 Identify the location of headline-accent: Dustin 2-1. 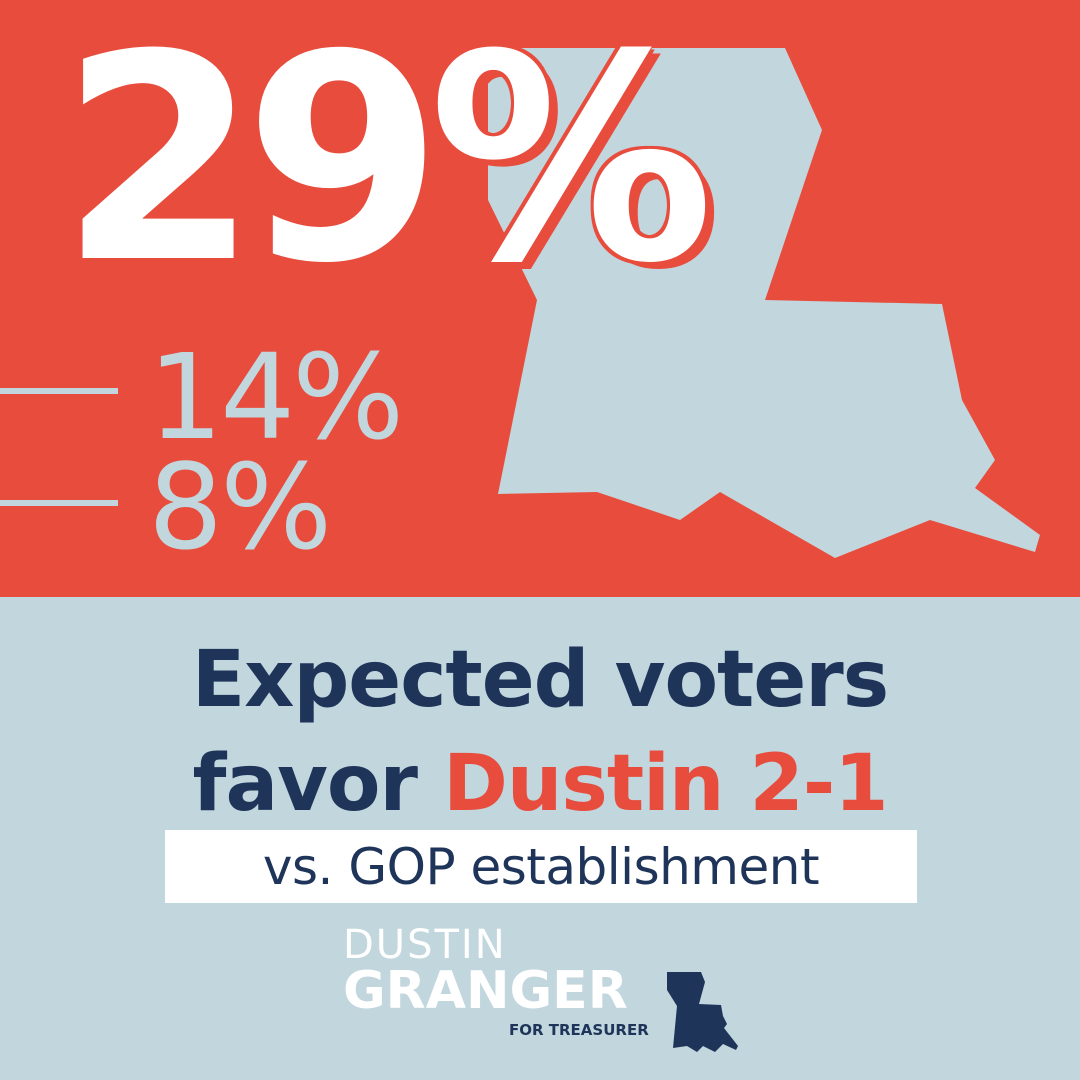
(665, 784).